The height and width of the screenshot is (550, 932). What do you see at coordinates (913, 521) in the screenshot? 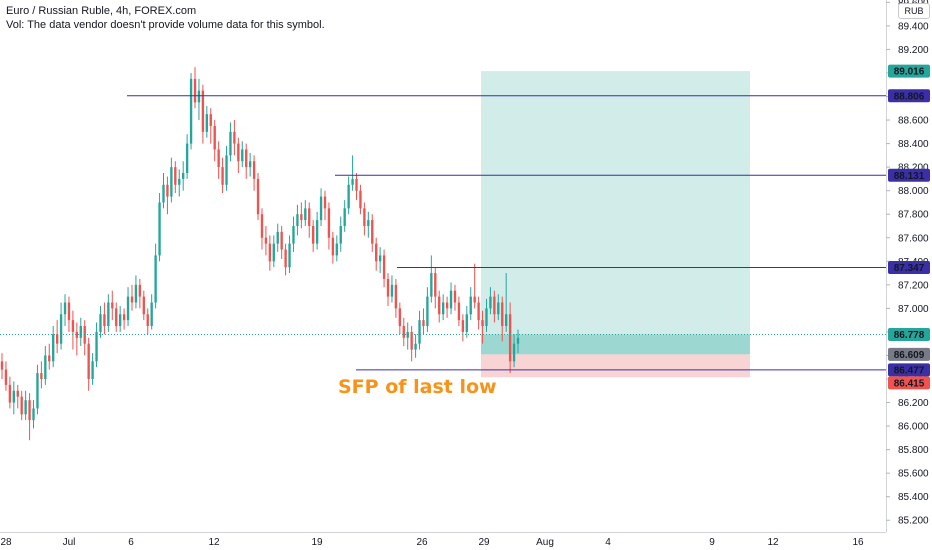
I see `y-tick-label: 85.200` at bounding box center [913, 521].